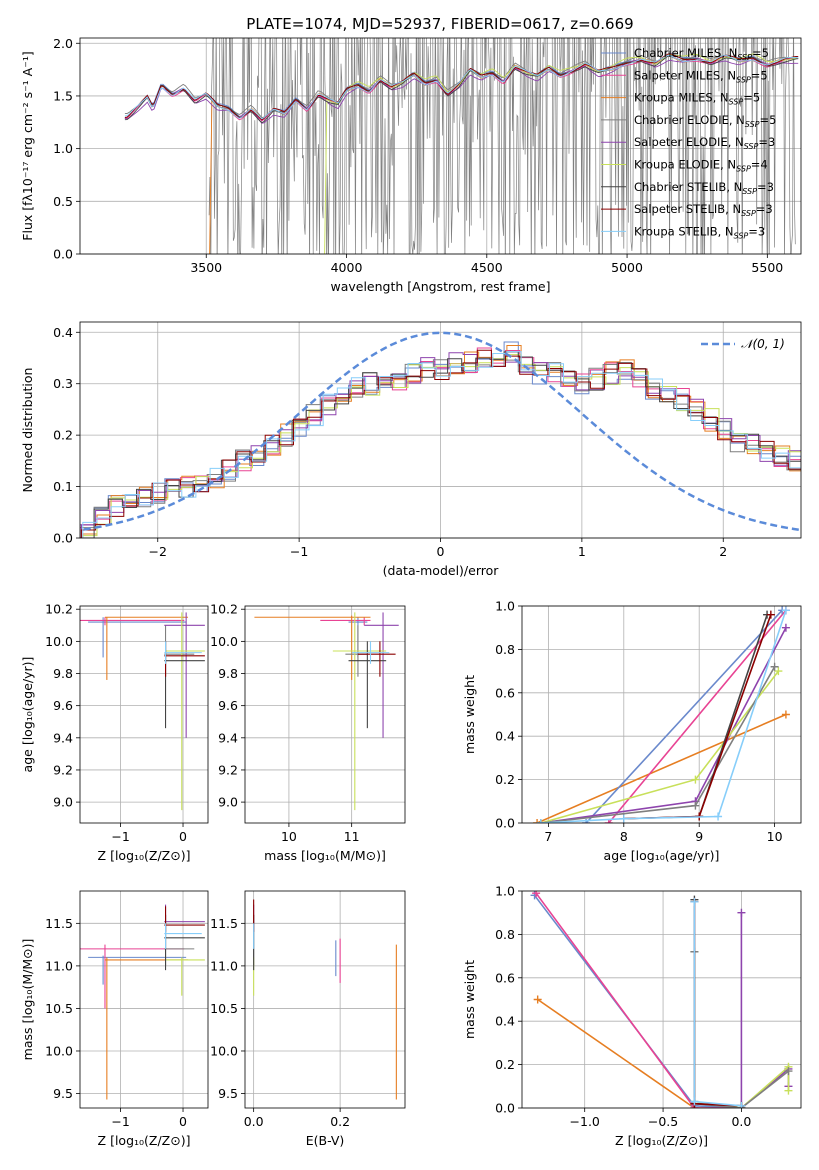 Image resolution: width=819 pixels, height=1170 pixels. What do you see at coordinates (359, 711) in the screenshot?
I see `errorbar-kroupa-elodie` at bounding box center [359, 711].